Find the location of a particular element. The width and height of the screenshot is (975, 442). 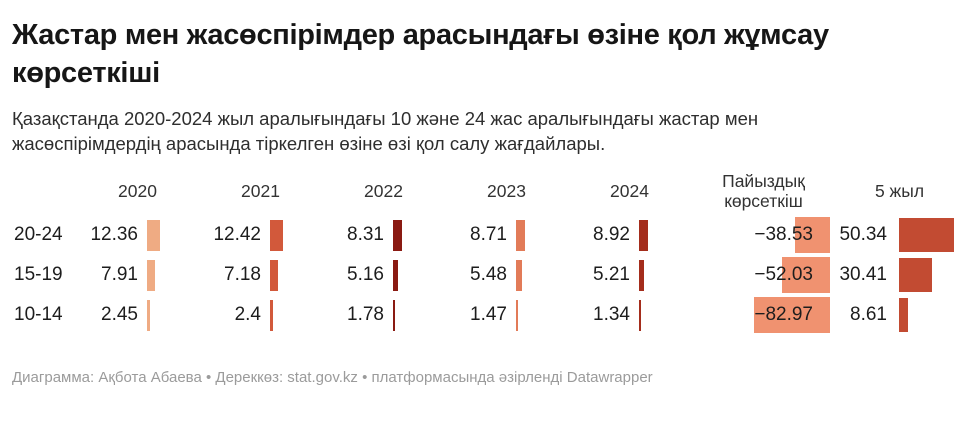

datawrapper-link: Datawrapper is located at coordinates (609, 377).